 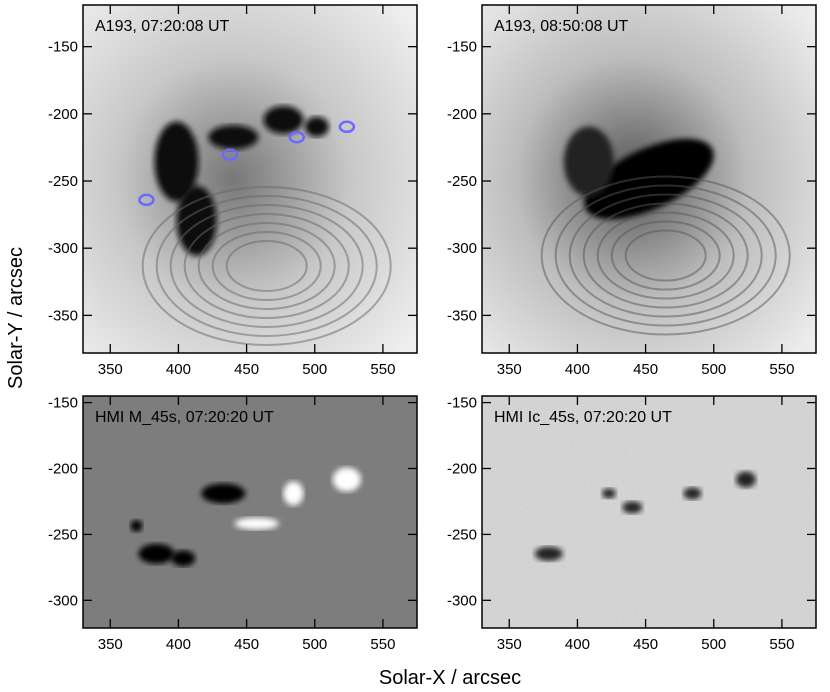 What do you see at coordinates (450, 678) in the screenshot?
I see `x-axis-label: Solar-X / arcsec` at bounding box center [450, 678].